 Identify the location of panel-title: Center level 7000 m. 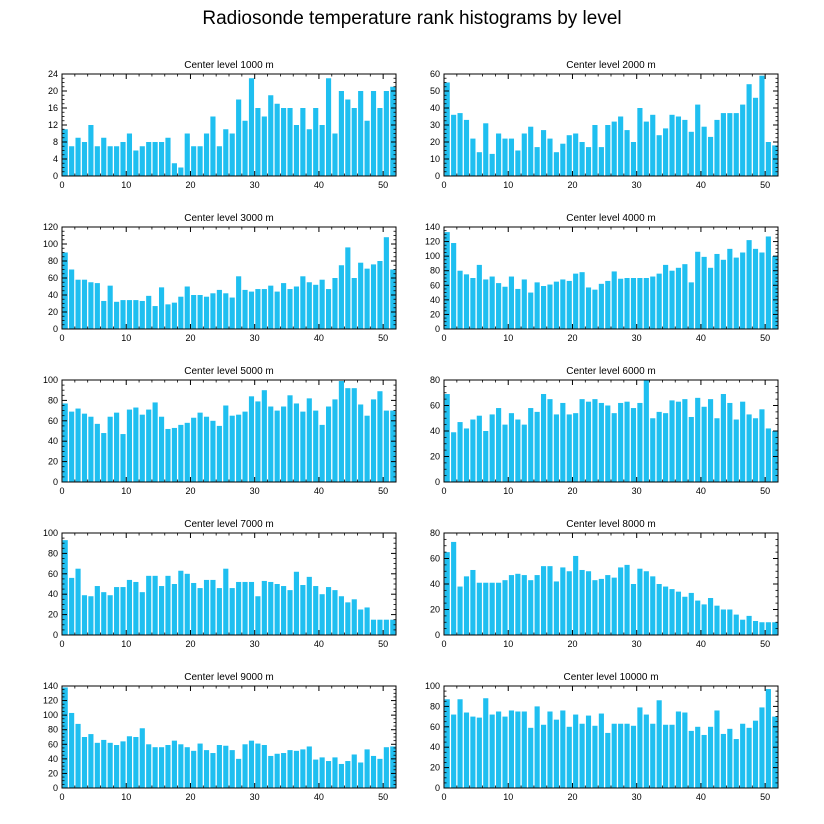
(229, 524).